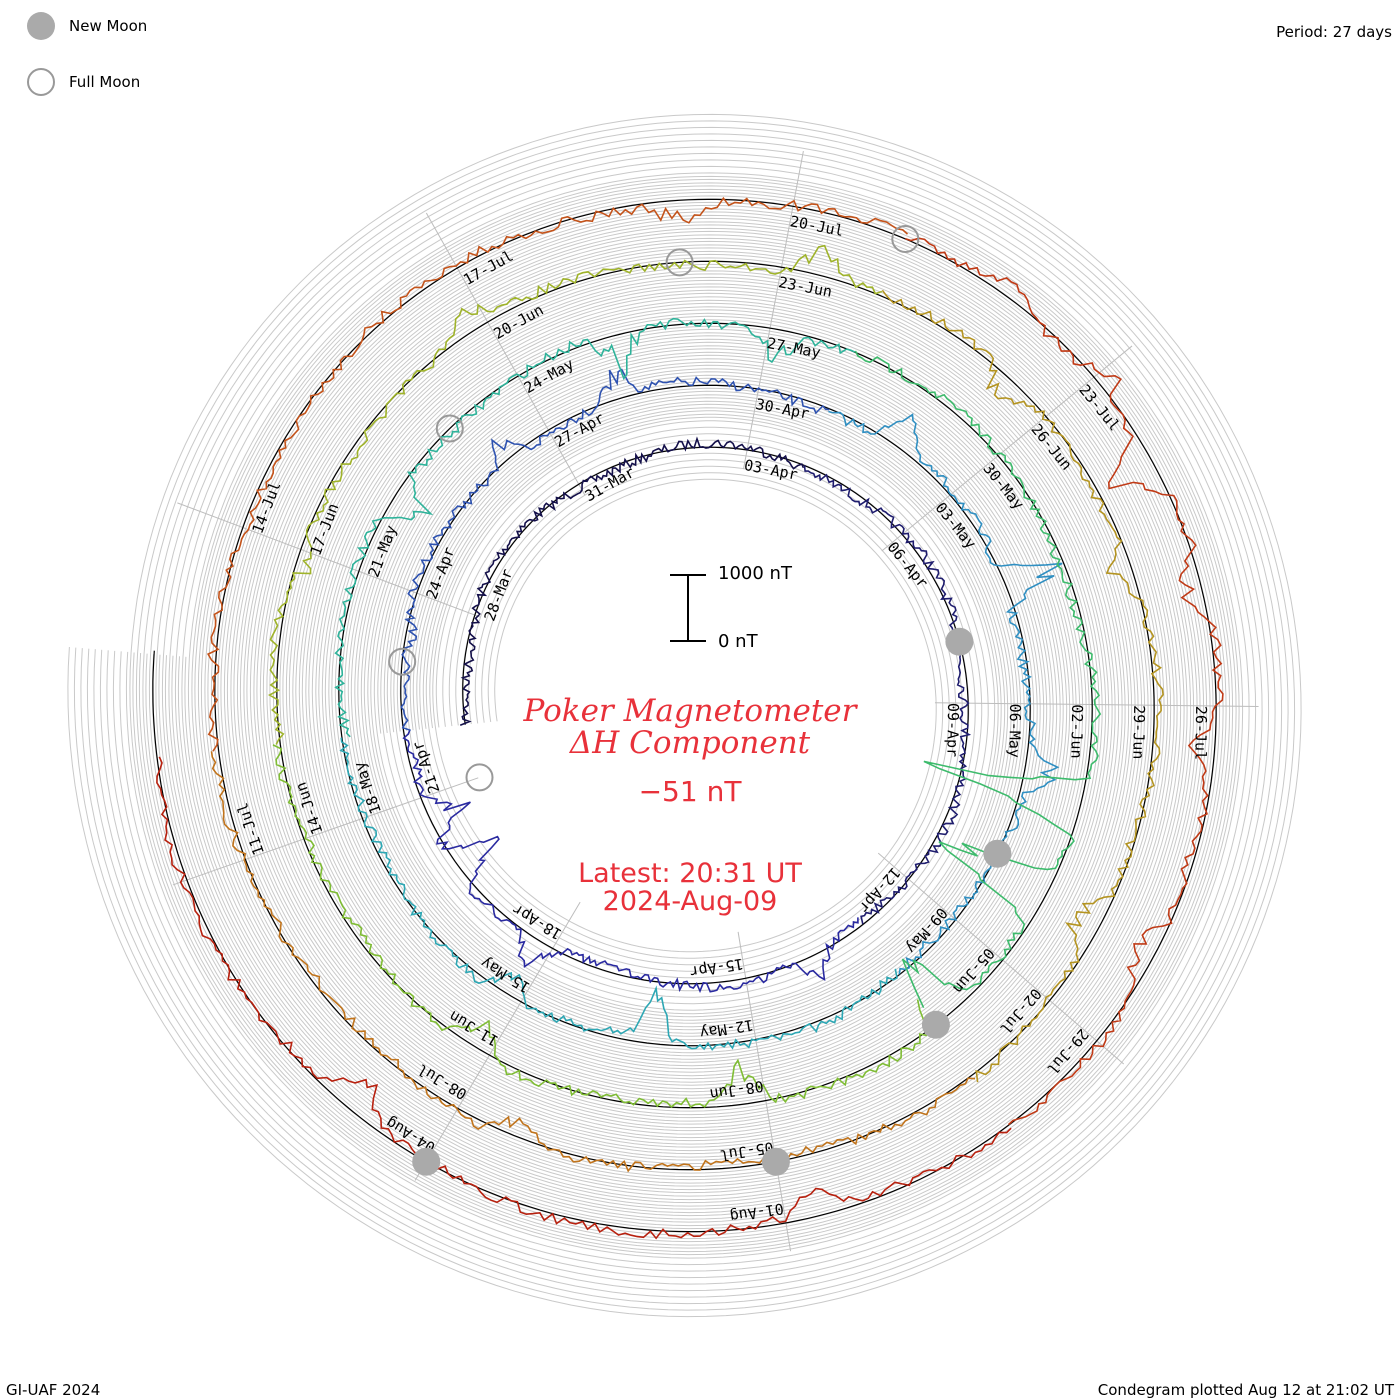 Image resolution: width=1400 pixels, height=1400 pixels. Describe the element at coordinates (1014, 731) in the screenshot. I see `date-label: 06-May` at that location.